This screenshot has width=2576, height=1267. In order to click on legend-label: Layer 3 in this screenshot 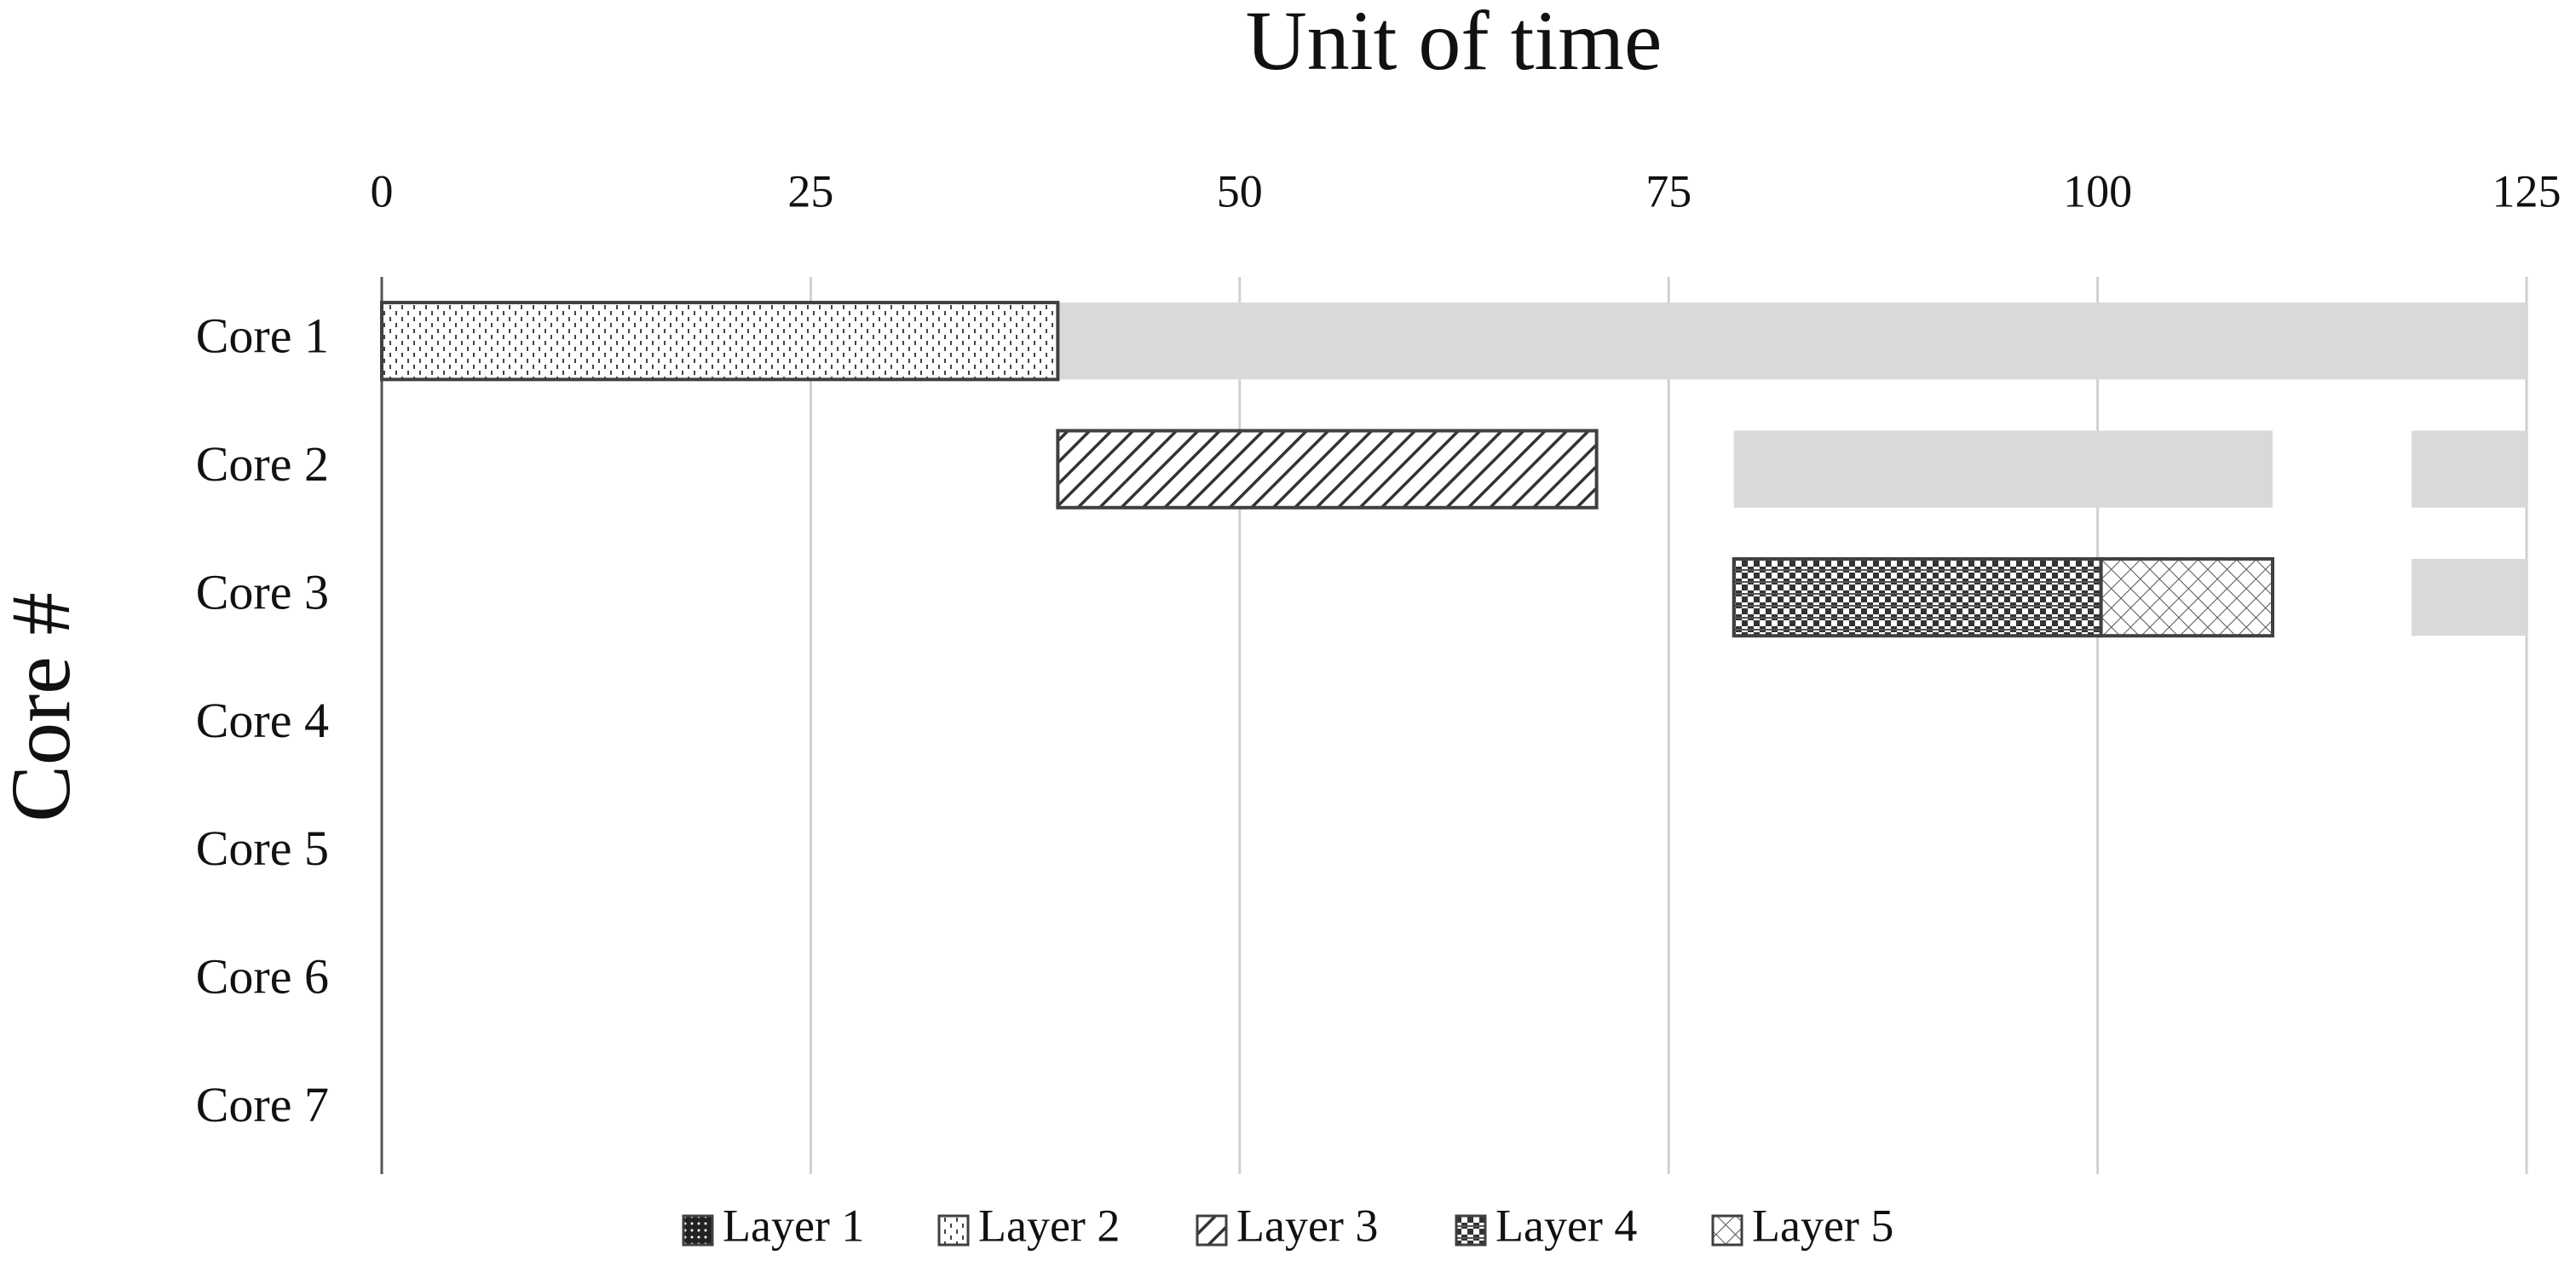, I will do `click(1307, 1225)`.